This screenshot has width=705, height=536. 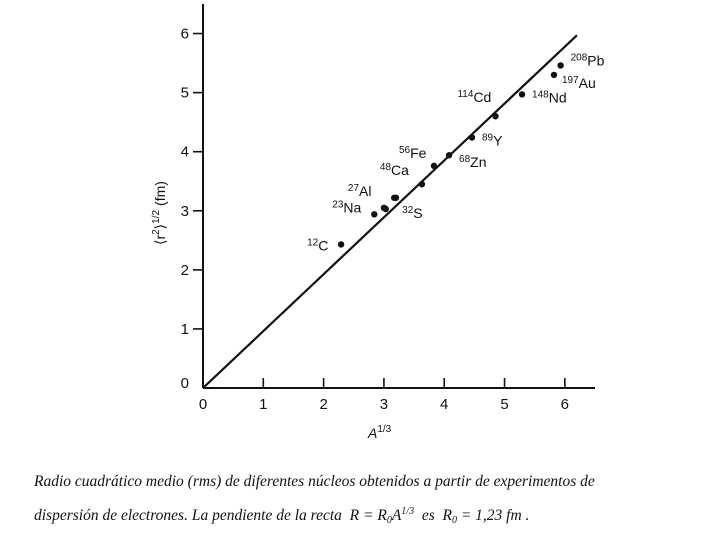 What do you see at coordinates (587, 83) in the screenshot?
I see `point-label-symbol: Au` at bounding box center [587, 83].